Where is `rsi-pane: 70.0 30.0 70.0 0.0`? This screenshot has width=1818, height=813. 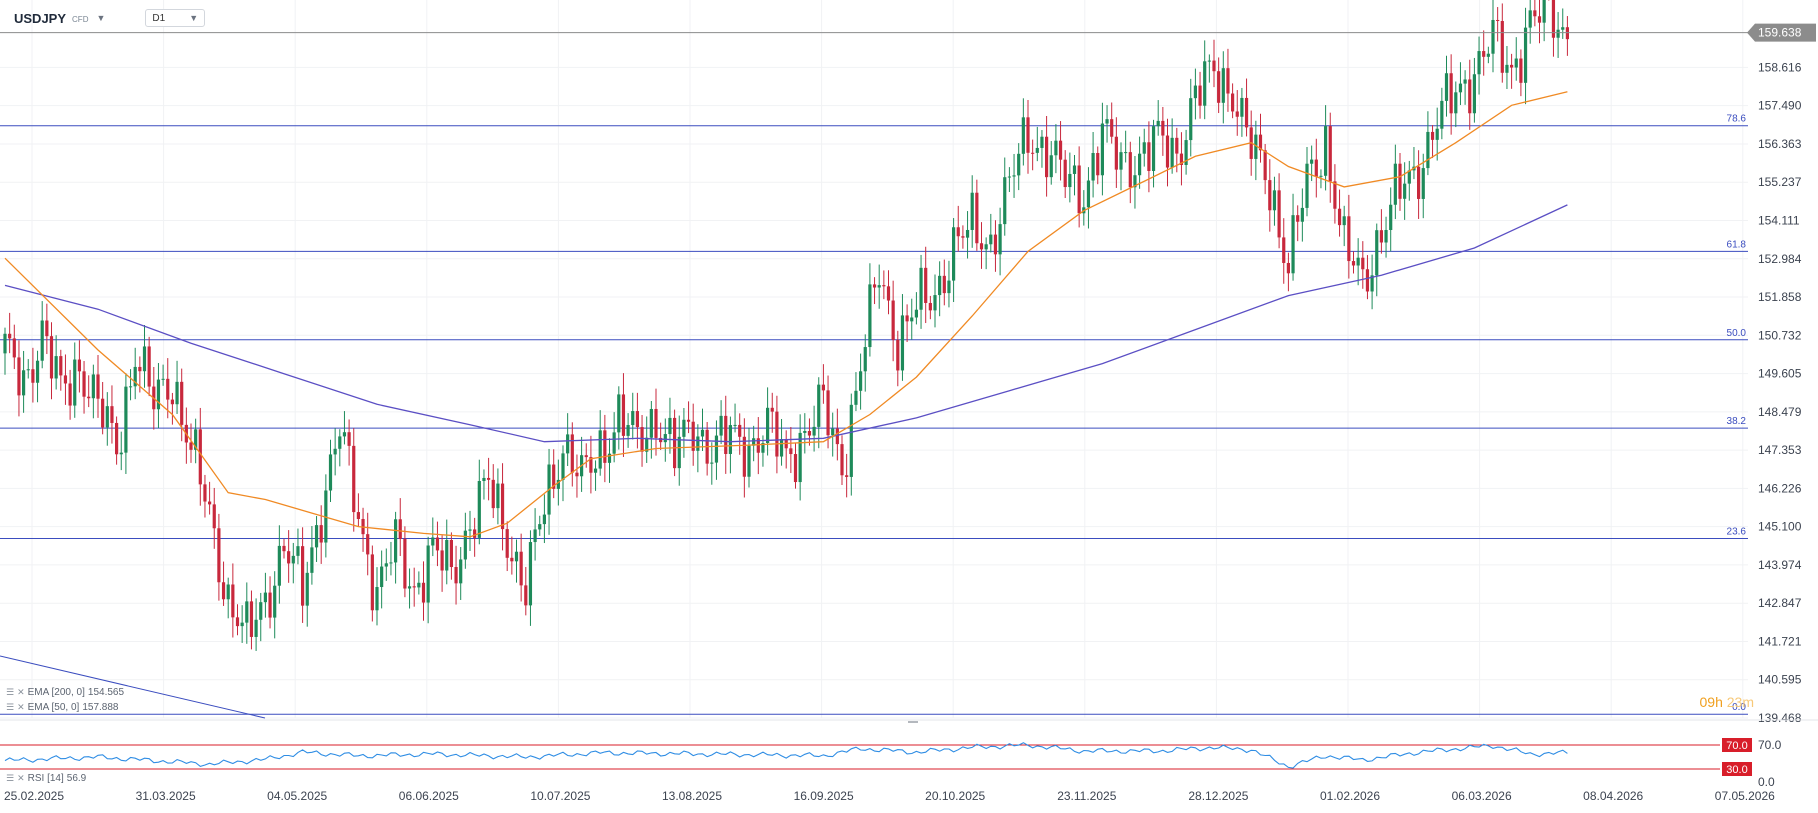 rsi-pane: 70.0 30.0 70.0 0.0 is located at coordinates (891, 763).